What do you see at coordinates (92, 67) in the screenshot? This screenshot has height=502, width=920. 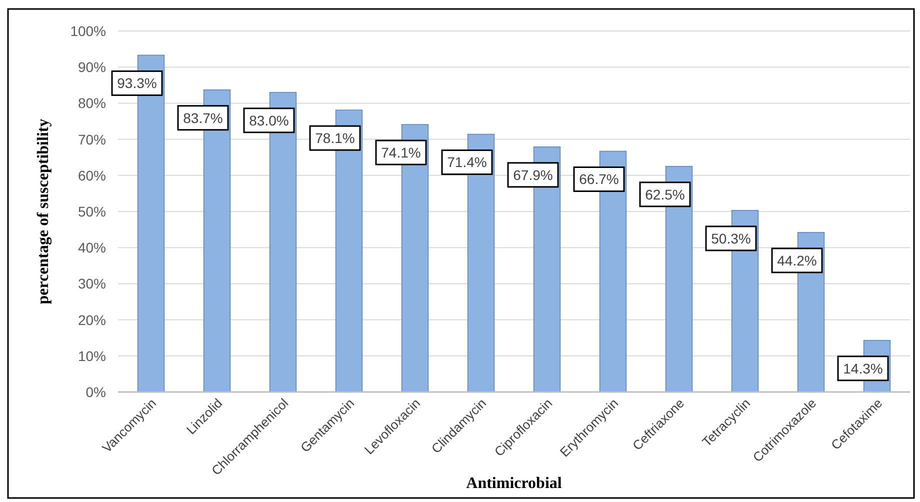 I see `y-tick-label: 90%` at bounding box center [92, 67].